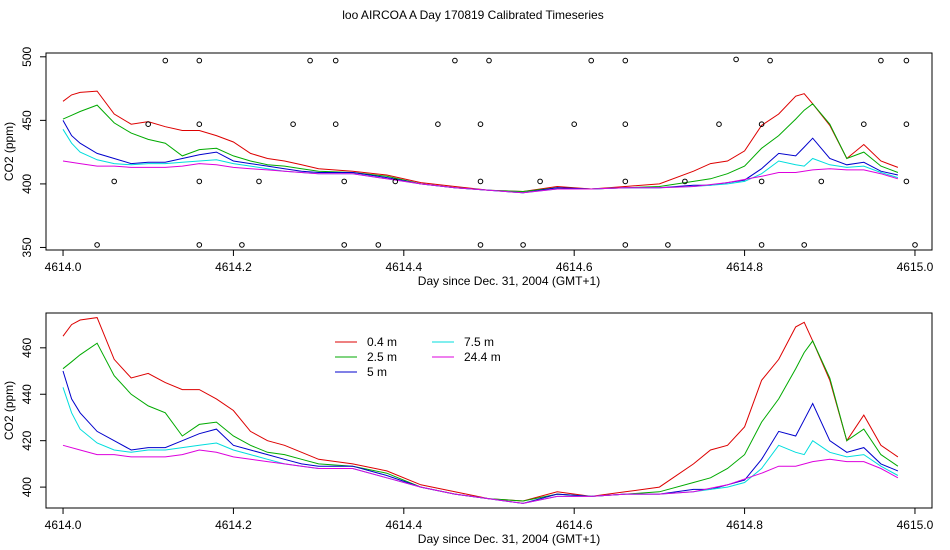 This screenshot has width=950, height=550. What do you see at coordinates (27, 56) in the screenshot?
I see `y-tick-label: 500` at bounding box center [27, 56].